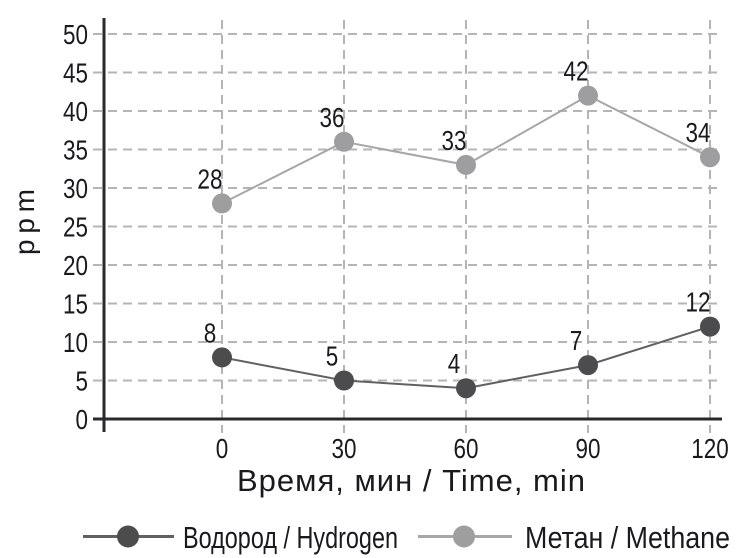 The height and width of the screenshot is (558, 744). What do you see at coordinates (210, 332) in the screenshot?
I see `data-point-label: 8` at bounding box center [210, 332].